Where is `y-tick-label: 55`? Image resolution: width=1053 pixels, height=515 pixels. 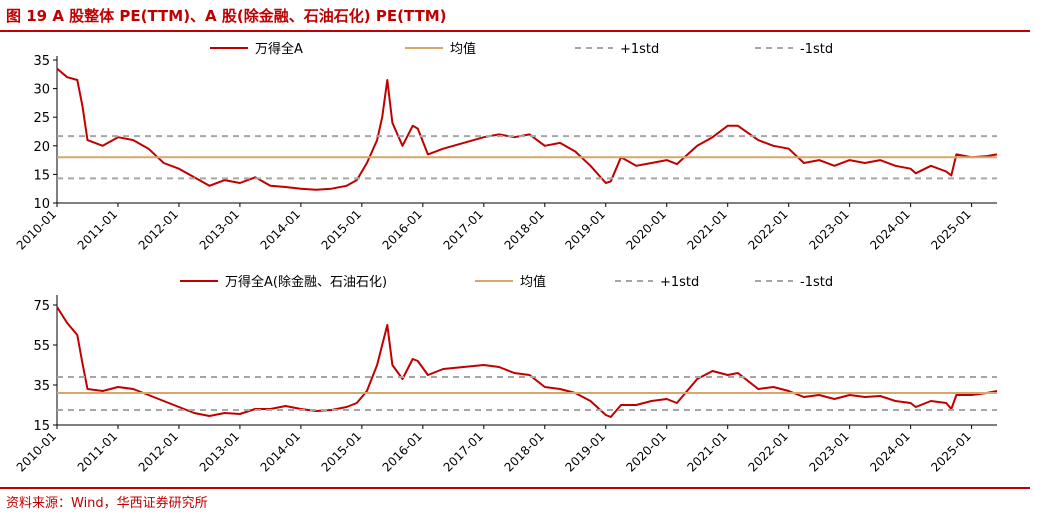 y-tick-label: 55 is located at coordinates (41, 346).